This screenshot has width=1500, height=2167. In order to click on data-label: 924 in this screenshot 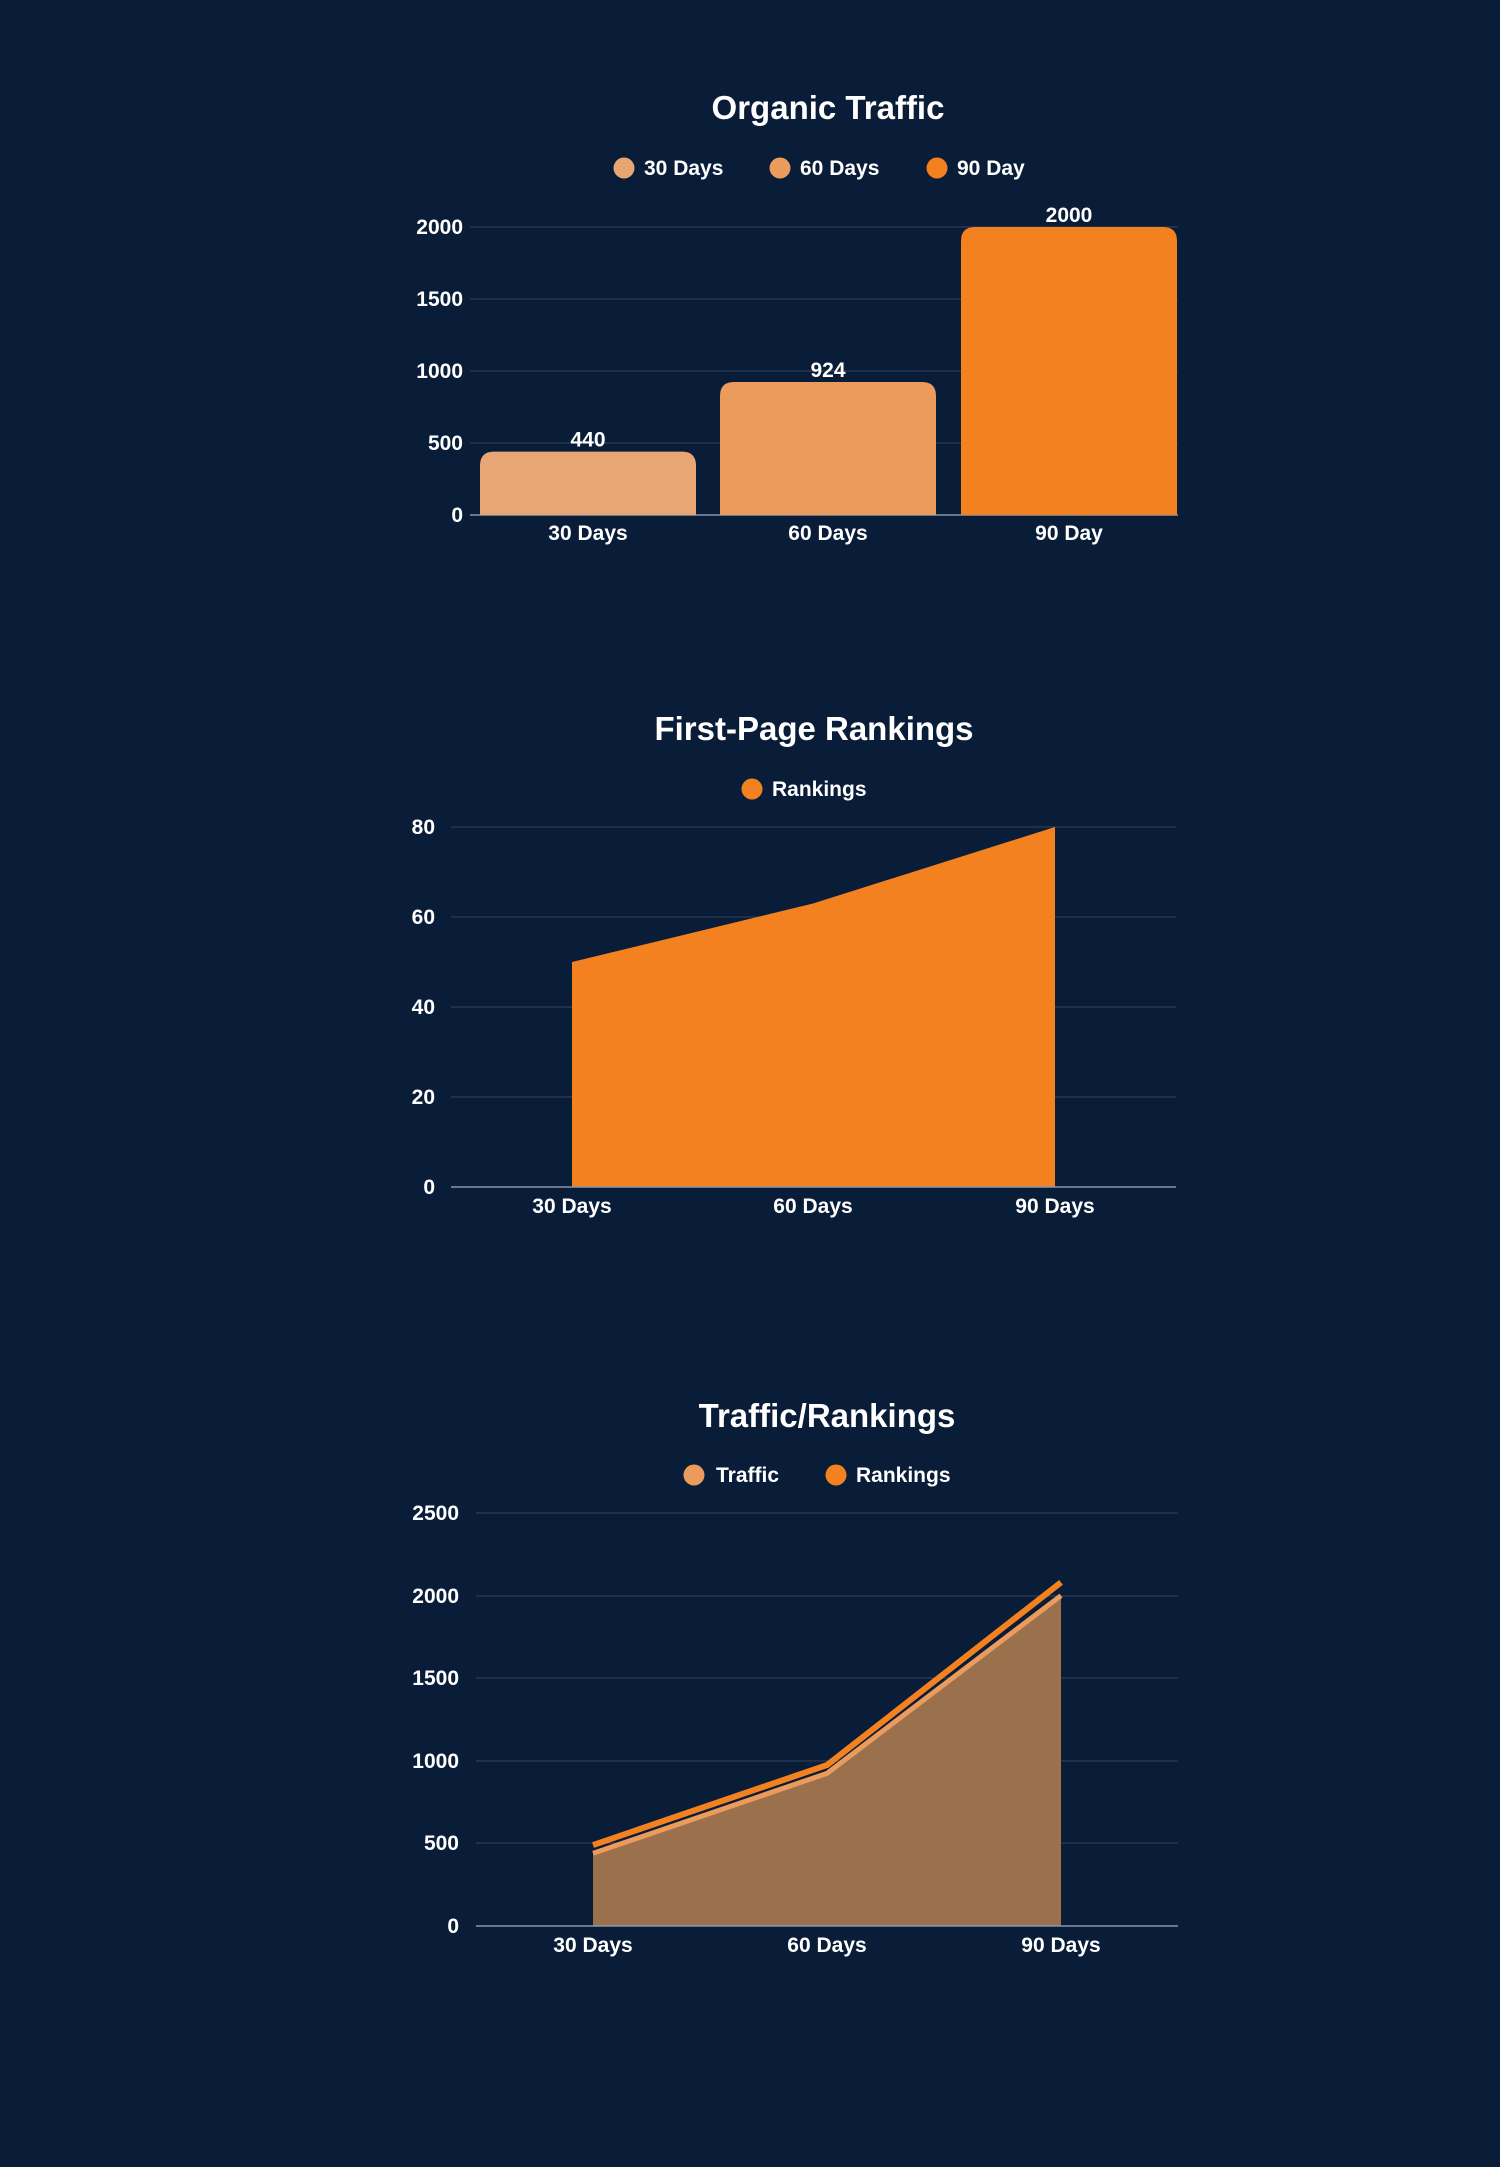, I will do `click(827, 370)`.